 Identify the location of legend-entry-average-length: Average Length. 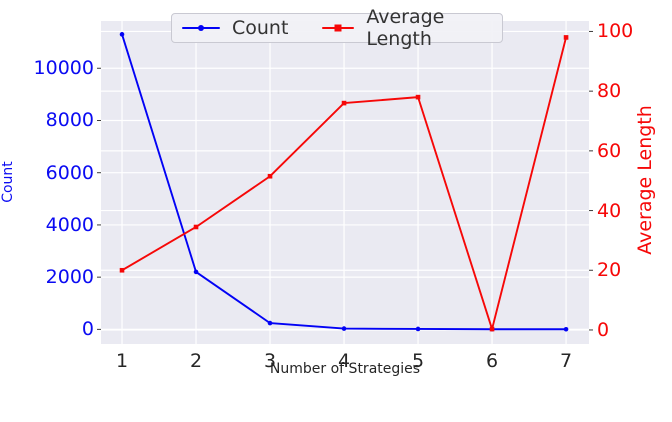
(407, 28).